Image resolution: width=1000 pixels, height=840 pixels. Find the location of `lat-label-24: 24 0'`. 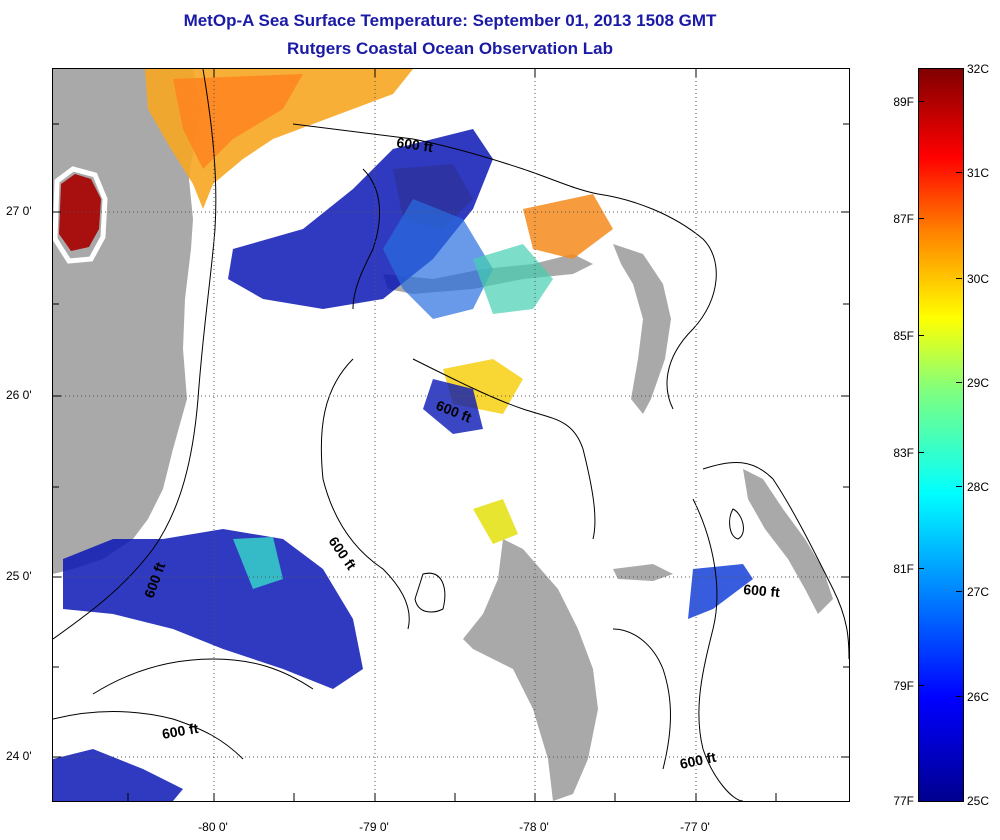

lat-label-24: 24 0' is located at coordinates (19, 756).